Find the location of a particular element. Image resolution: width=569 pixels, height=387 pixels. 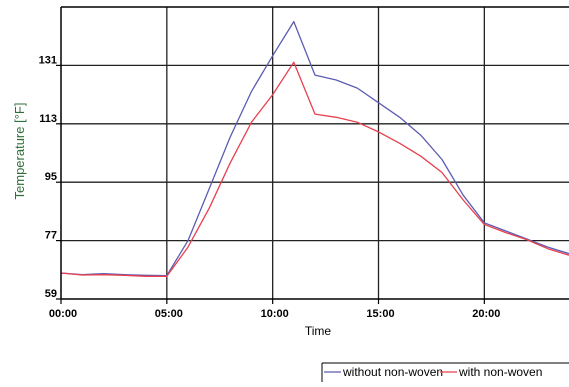

y-tick-label: 113 is located at coordinates (48, 119).